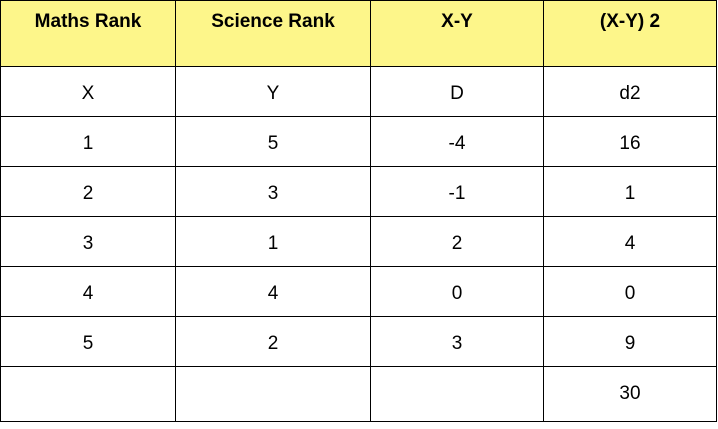 This screenshot has width=718, height=429. What do you see at coordinates (630, 394) in the screenshot?
I see `cell-sum-difference-squared: 30` at bounding box center [630, 394].